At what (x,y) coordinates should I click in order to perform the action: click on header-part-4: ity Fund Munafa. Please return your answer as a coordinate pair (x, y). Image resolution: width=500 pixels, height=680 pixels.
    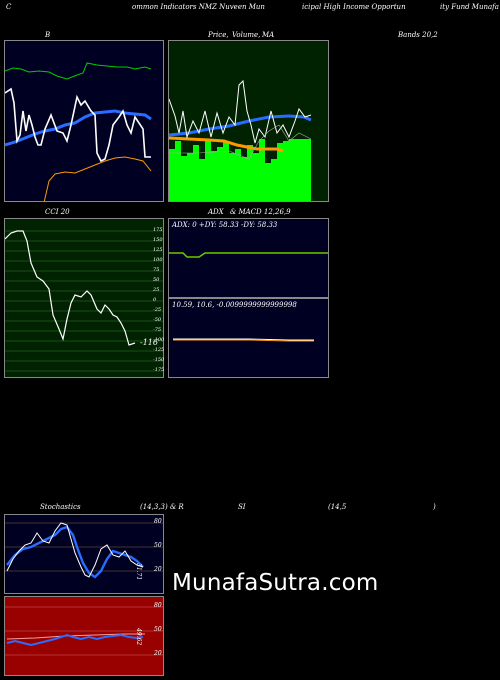
    Looking at the image, I should click on (469, 7).